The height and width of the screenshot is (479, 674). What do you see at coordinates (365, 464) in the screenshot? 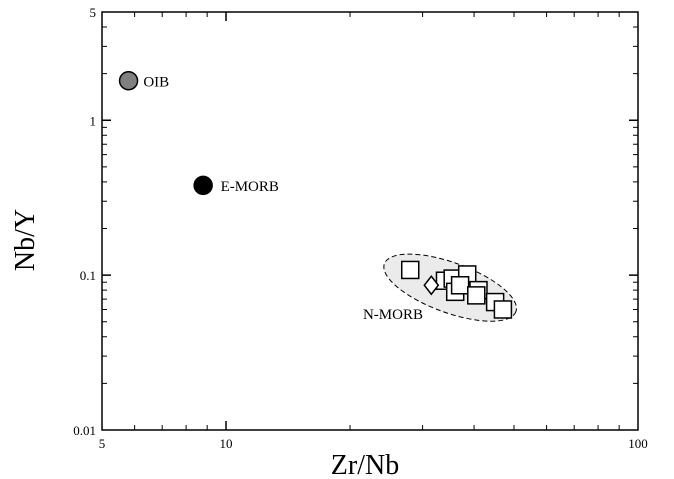
I see `x-axis-title: Zr/Nb` at bounding box center [365, 464].